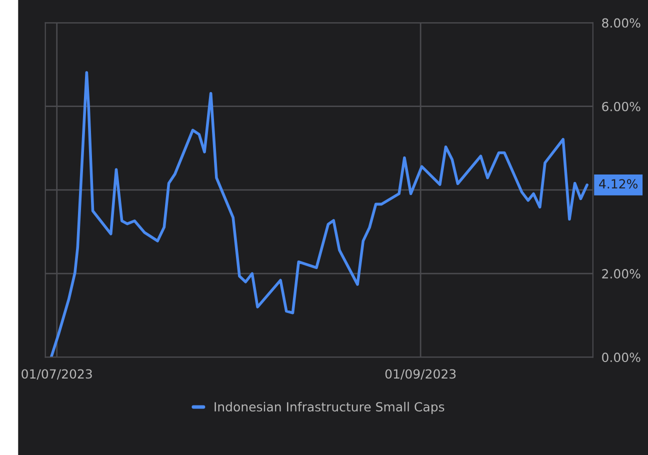  Describe the element at coordinates (621, 273) in the screenshot. I see `y-tick-label: 2.00%` at that location.